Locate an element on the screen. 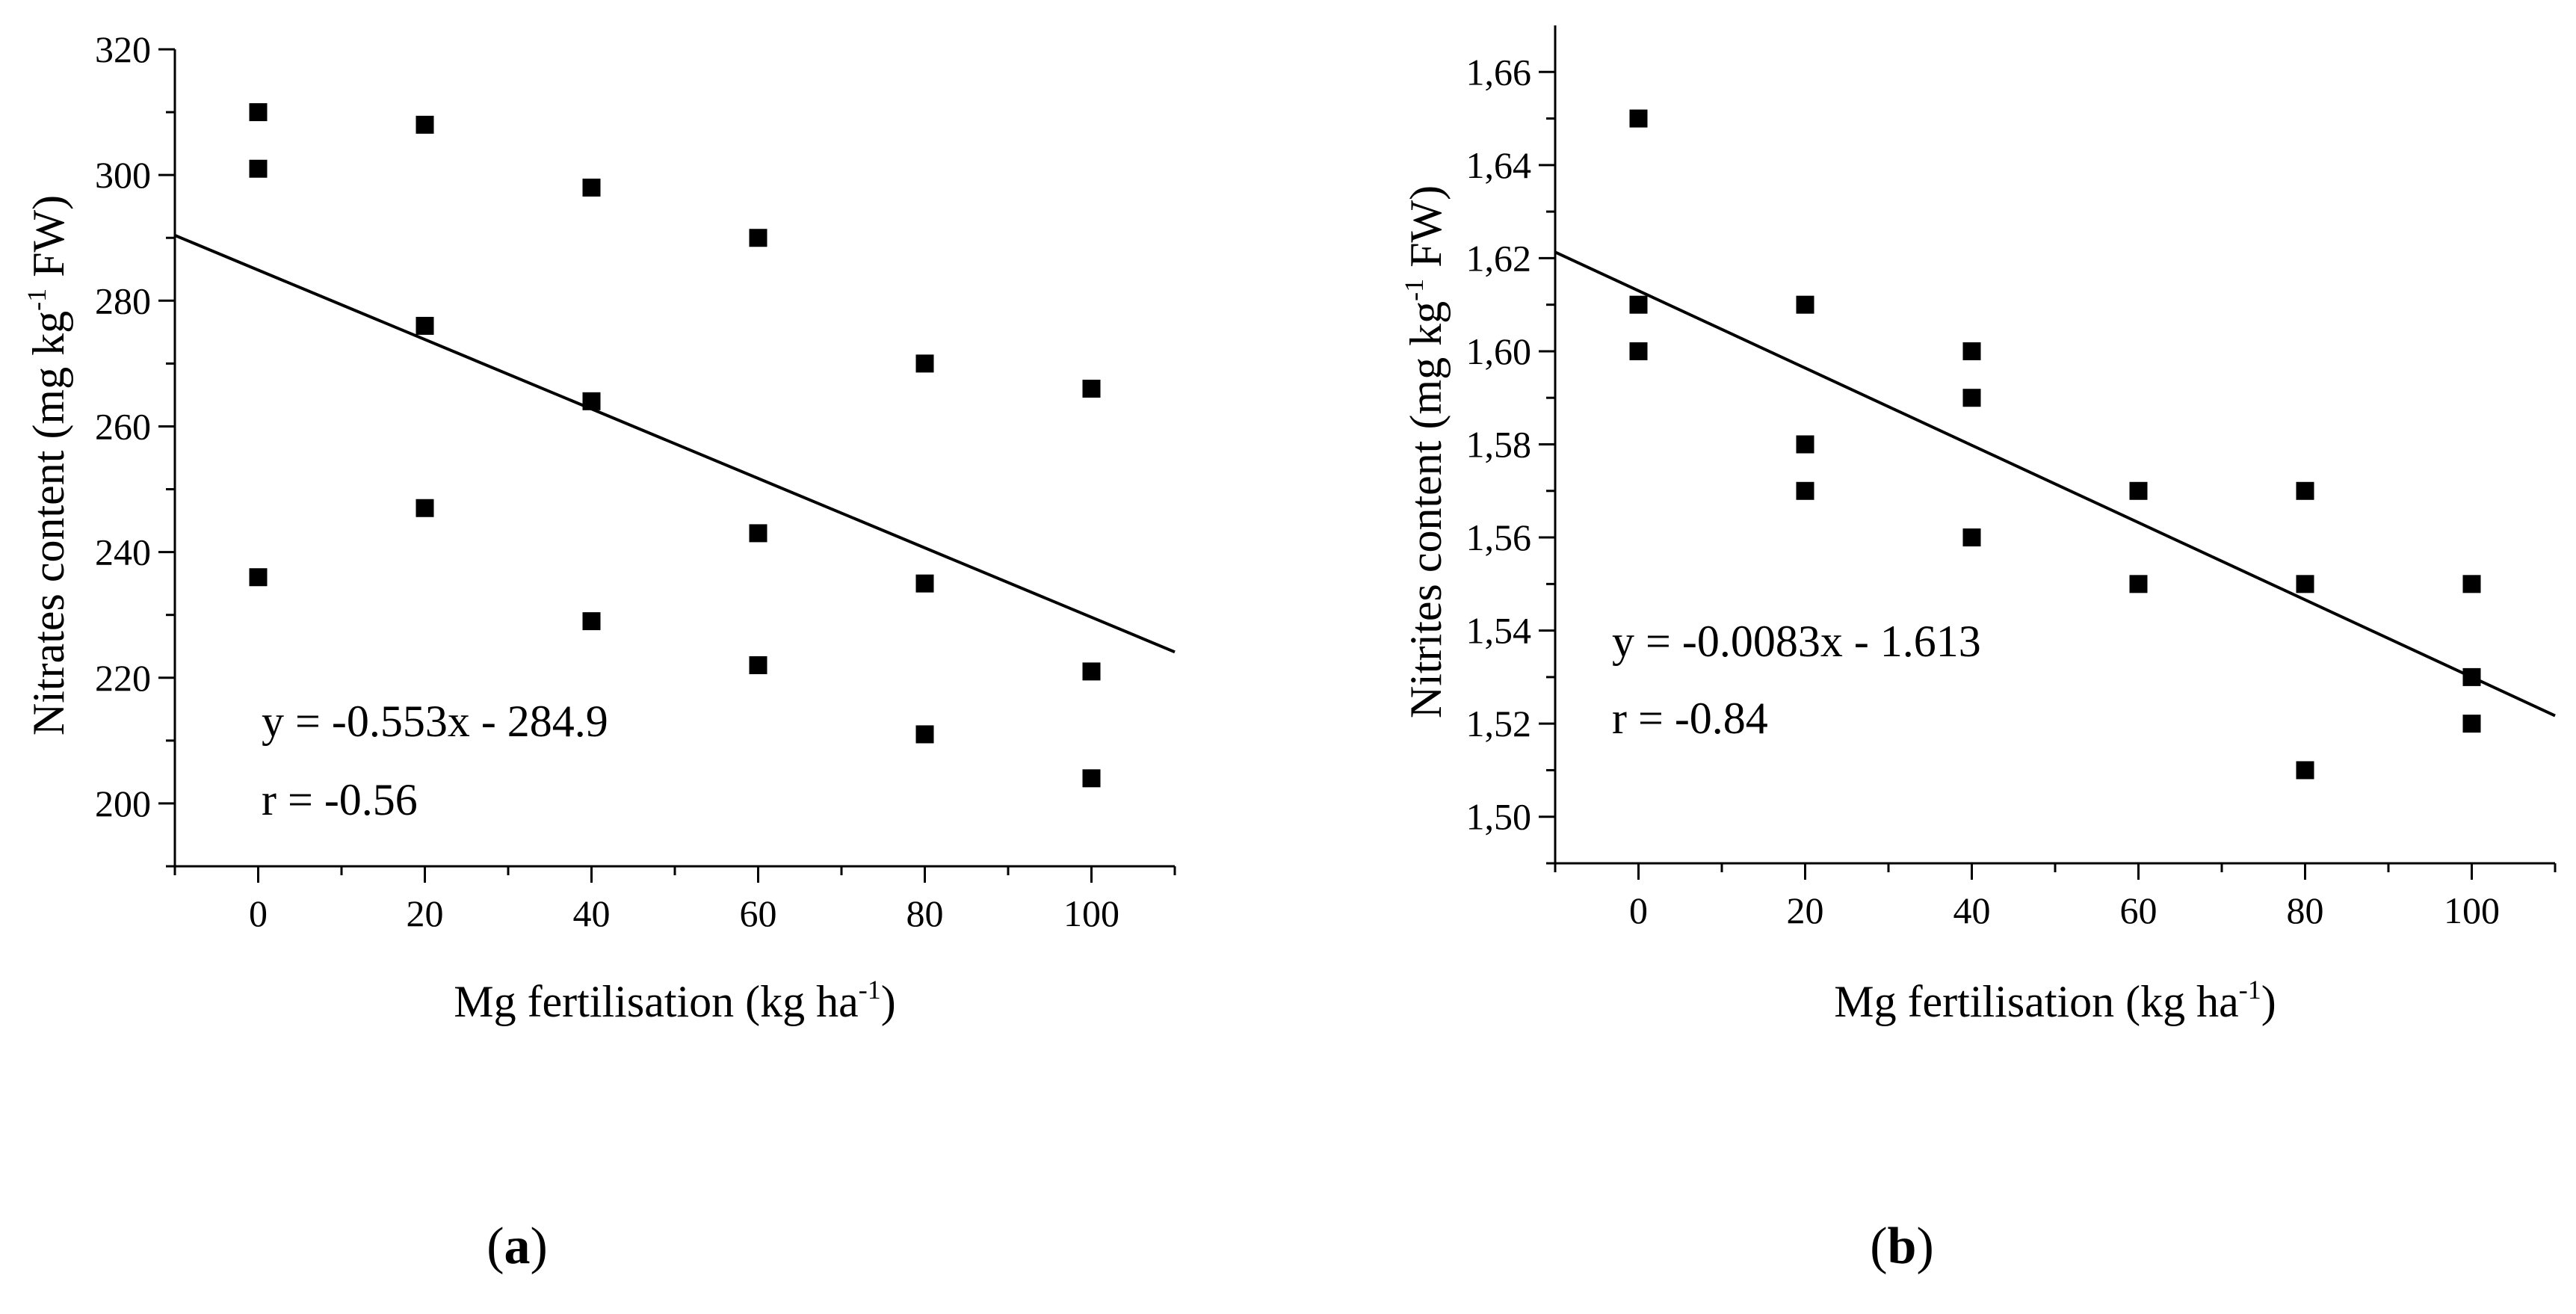  a-x-axis-label: Mg fertilisation (kg ha-1) is located at coordinates (675, 1001).